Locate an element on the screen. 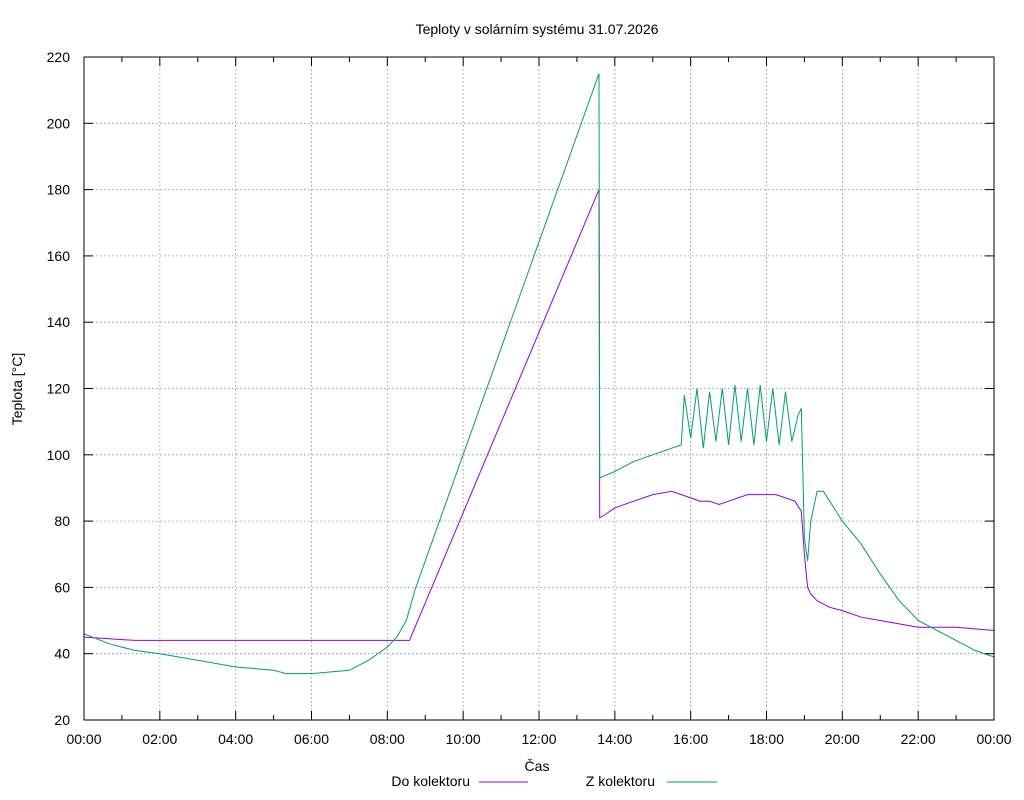 The image size is (1024, 800). x-tick-label: 10:00 is located at coordinates (463, 739).